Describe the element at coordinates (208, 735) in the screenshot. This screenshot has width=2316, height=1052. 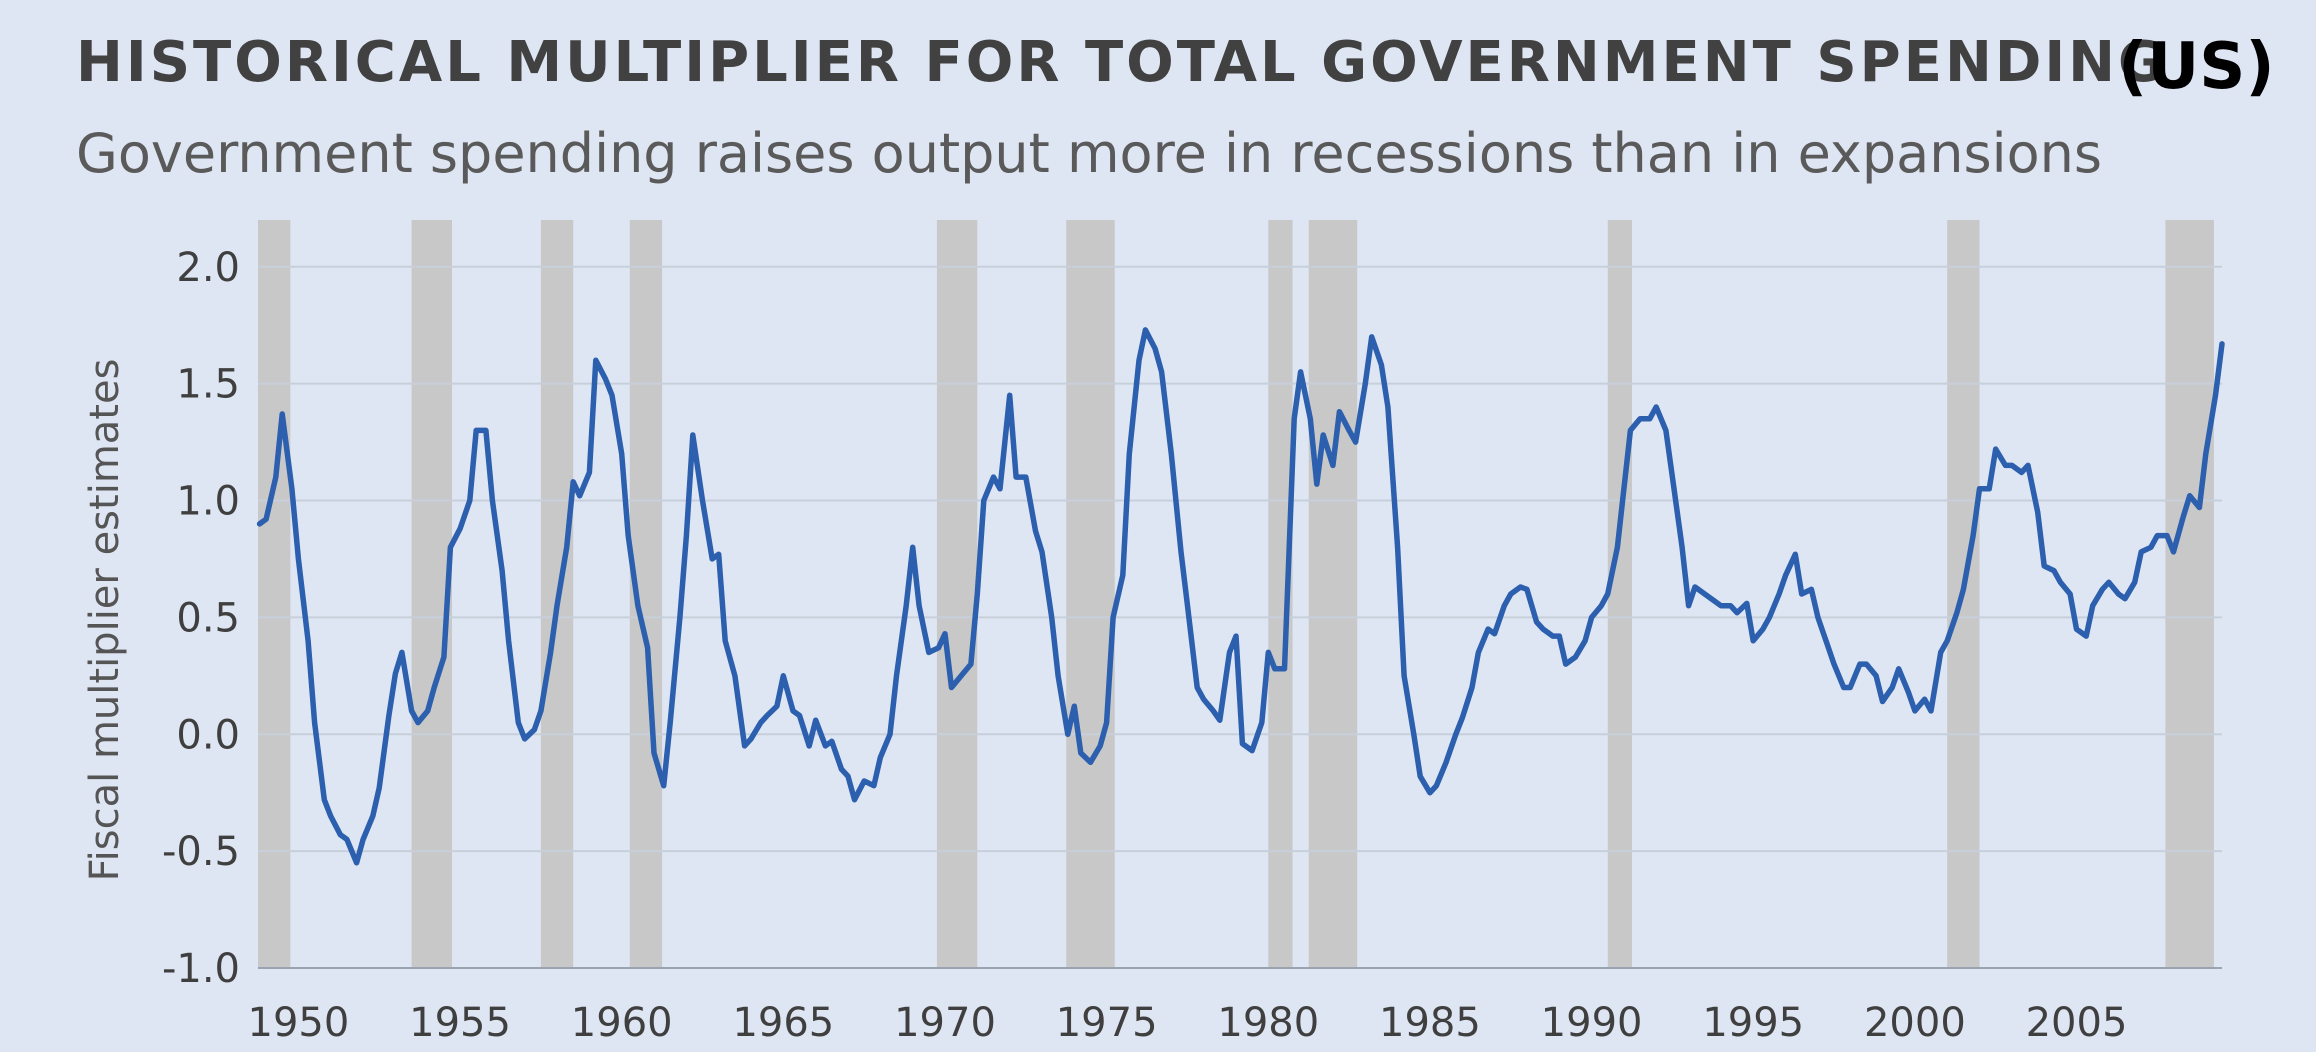
I see `y-tick-label: 0.0` at that location.